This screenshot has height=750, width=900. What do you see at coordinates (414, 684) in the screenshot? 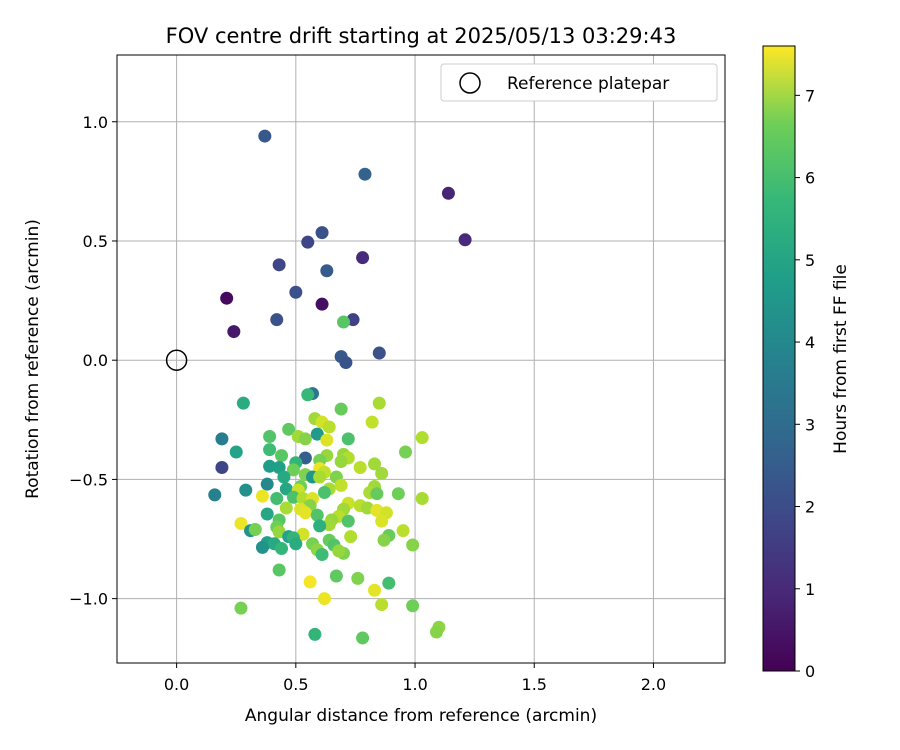
I see `x-tick-label: 1.0` at bounding box center [414, 684].